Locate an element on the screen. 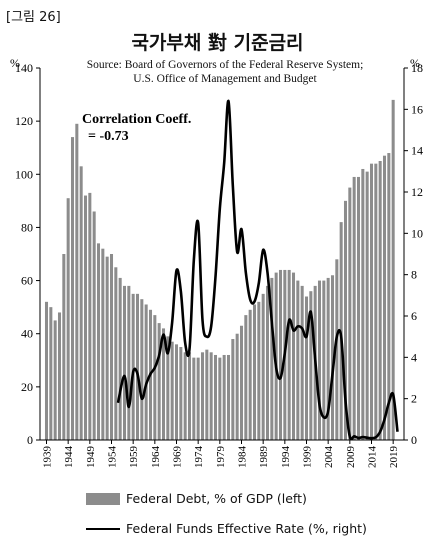 The height and width of the screenshot is (548, 435). x-tick-label: 1974 is located at coordinates (199, 457).